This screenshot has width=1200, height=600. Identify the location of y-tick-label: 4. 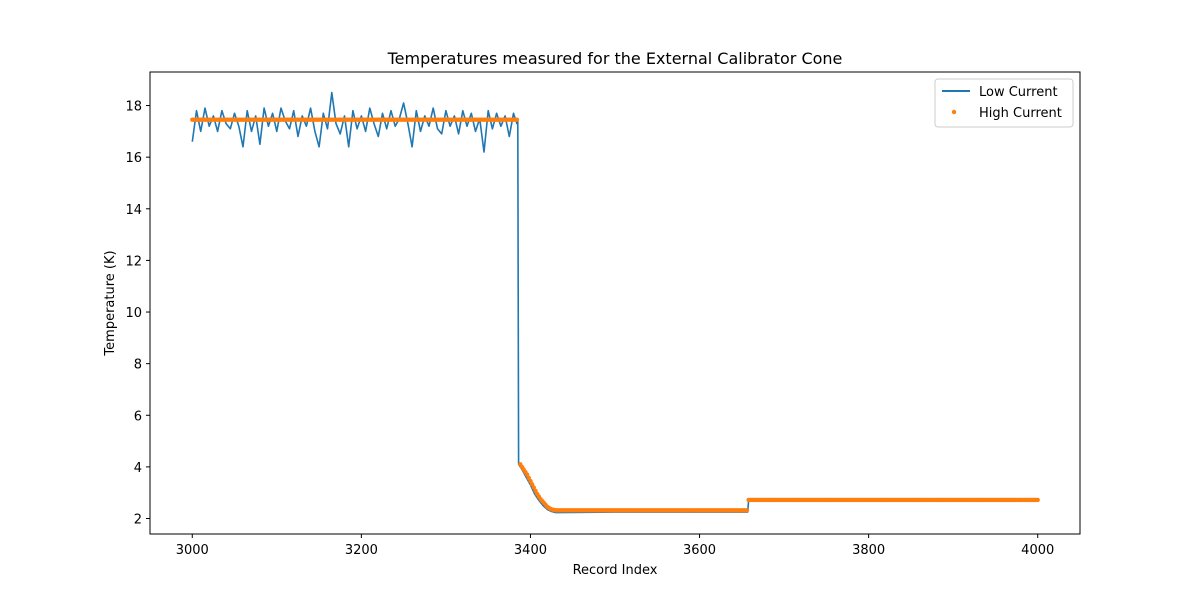
(138, 468).